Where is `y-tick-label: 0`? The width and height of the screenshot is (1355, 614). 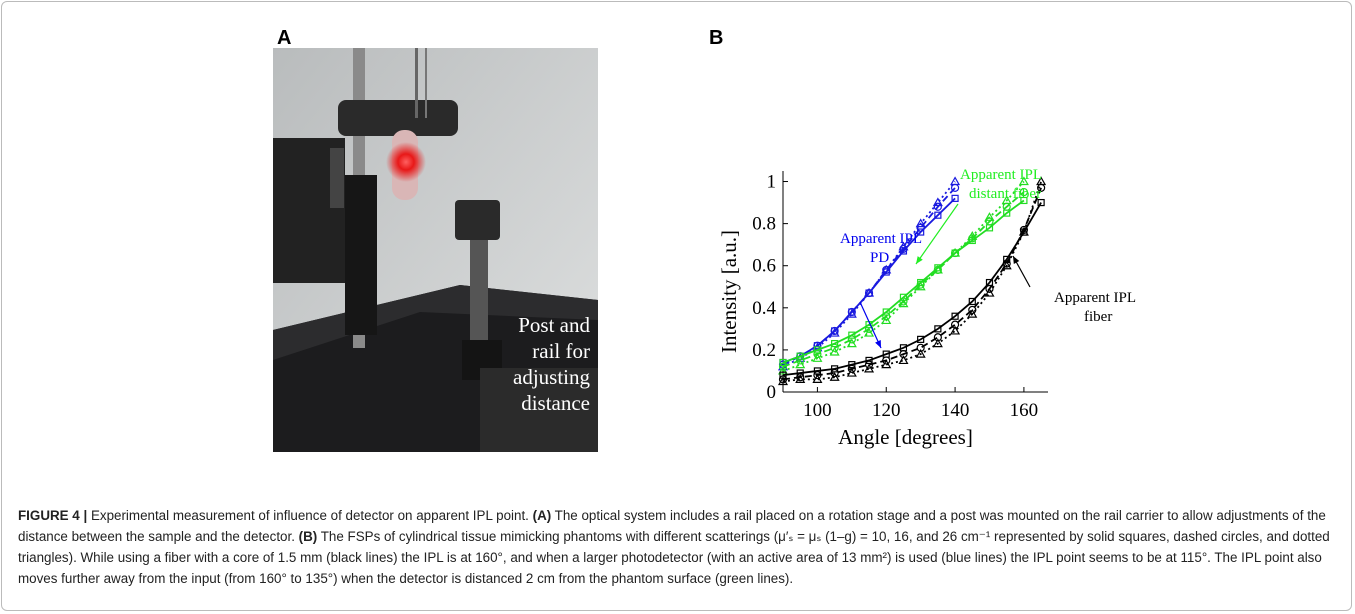
y-tick-label: 0 is located at coordinates (772, 392).